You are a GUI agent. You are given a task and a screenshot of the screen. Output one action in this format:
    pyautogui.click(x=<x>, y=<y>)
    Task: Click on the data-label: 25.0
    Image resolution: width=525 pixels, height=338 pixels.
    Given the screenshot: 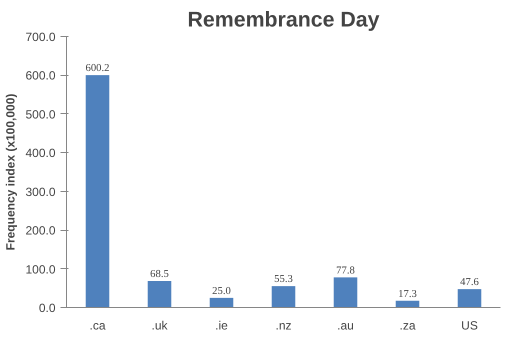 What is the action you would take?
    pyautogui.click(x=221, y=291)
    